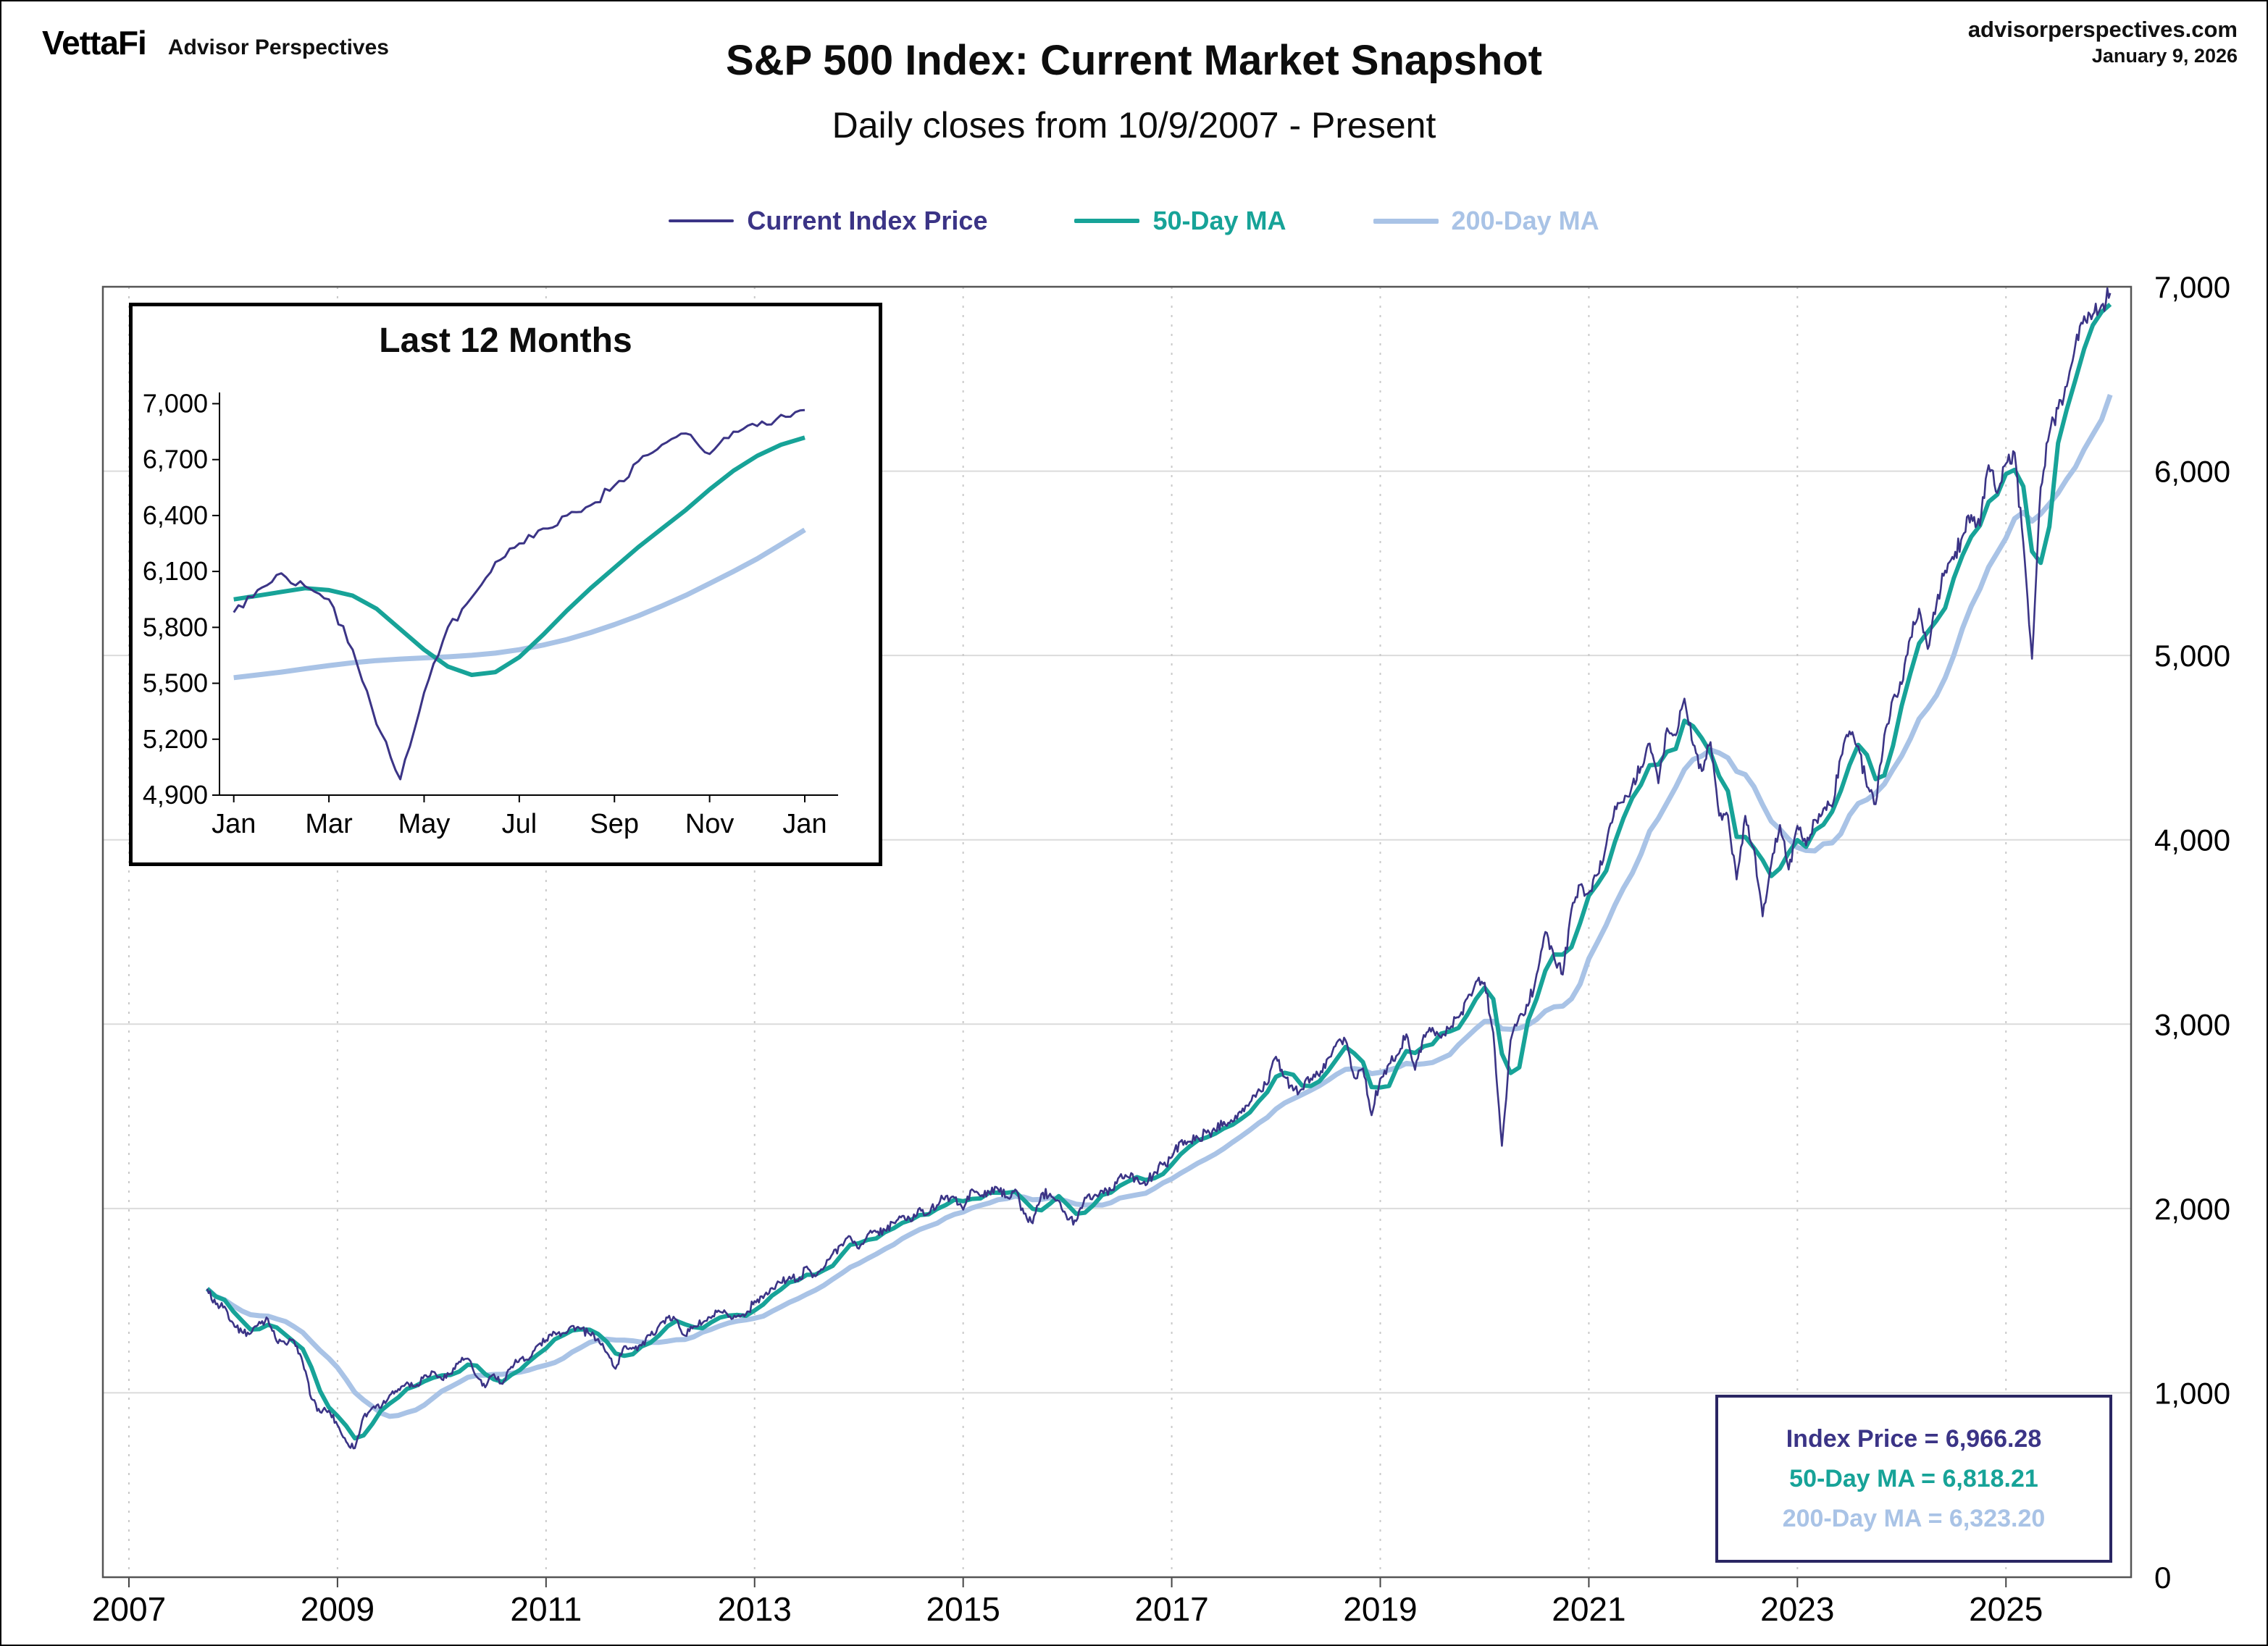 The image size is (2268, 1646). I want to click on info-line-index-price: Index Price = 6,966.28, so click(1914, 1438).